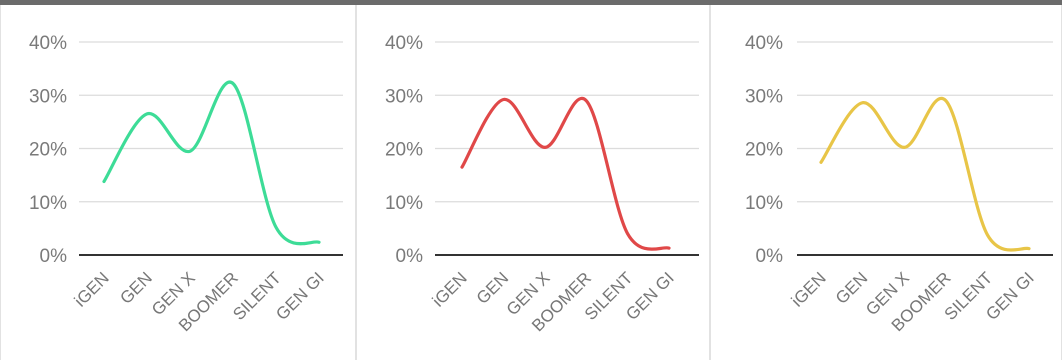 The image size is (1062, 360). What do you see at coordinates (135, 287) in the screenshot?
I see `x-tick-label: GEN` at bounding box center [135, 287].